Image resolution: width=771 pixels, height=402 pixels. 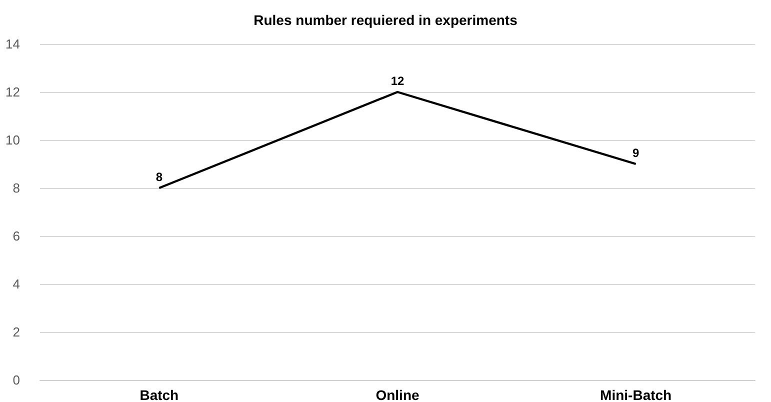 What do you see at coordinates (16, 380) in the screenshot?
I see `y-tick-label: 0` at bounding box center [16, 380].